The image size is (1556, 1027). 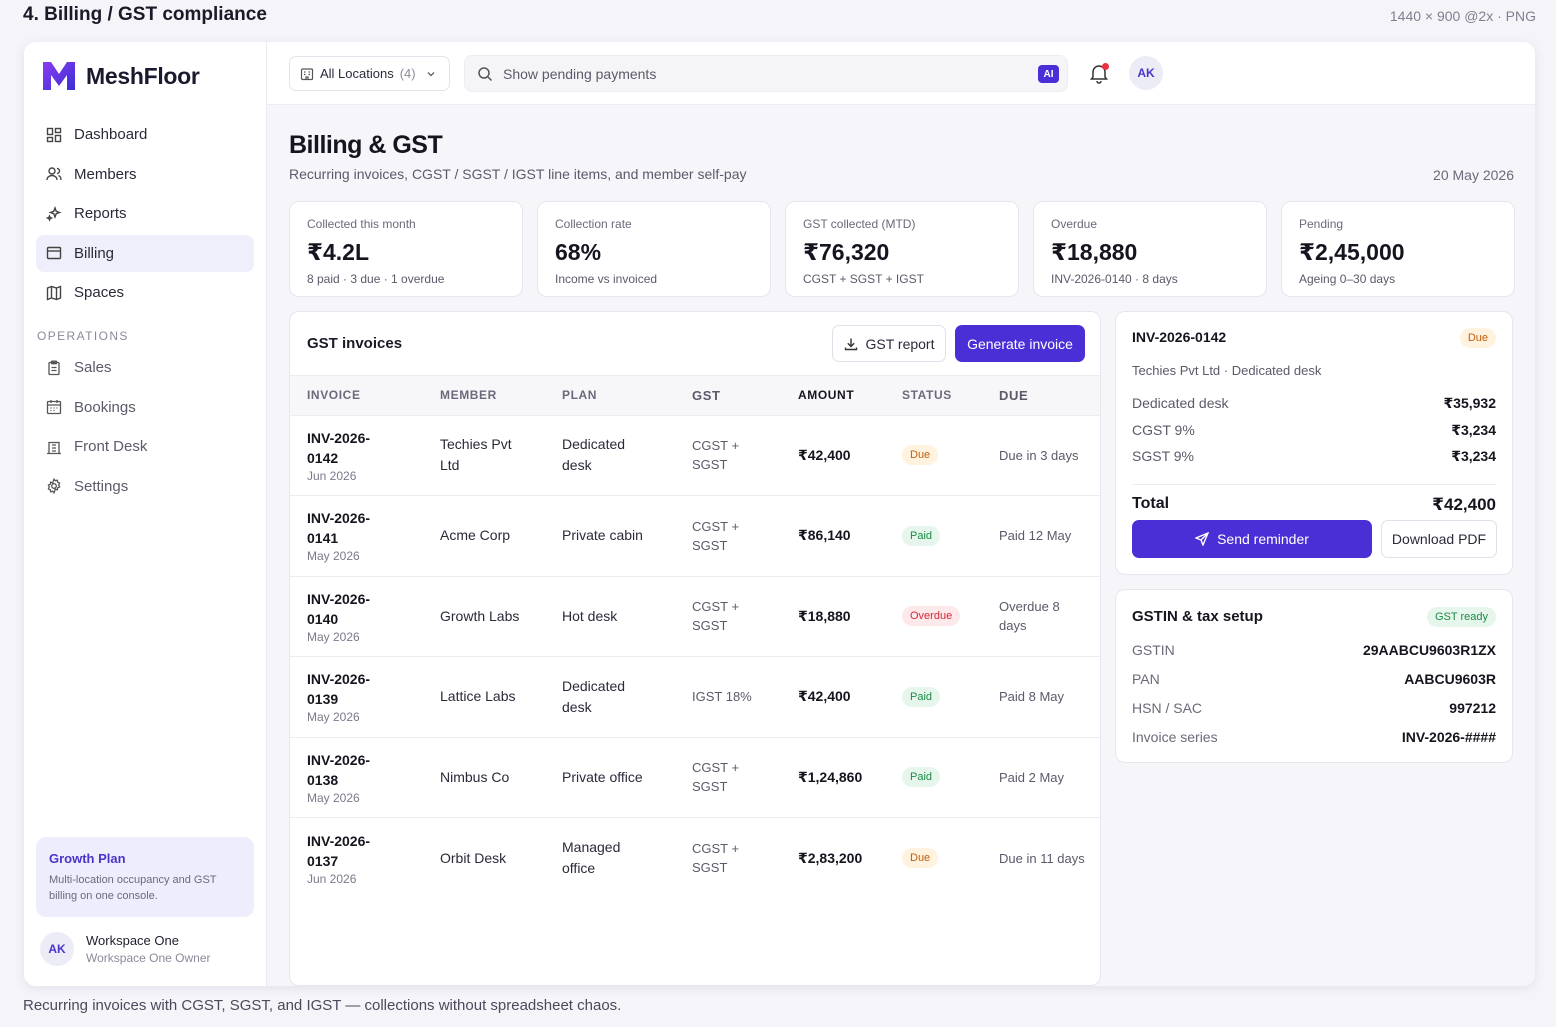 I want to click on column-header-plan: PLAN, so click(x=627, y=396).